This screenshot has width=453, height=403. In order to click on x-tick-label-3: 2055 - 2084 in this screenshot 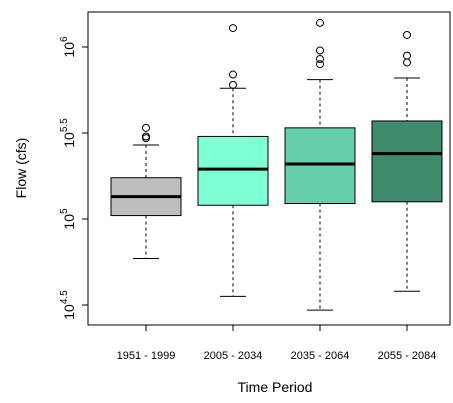, I will do `click(407, 356)`.